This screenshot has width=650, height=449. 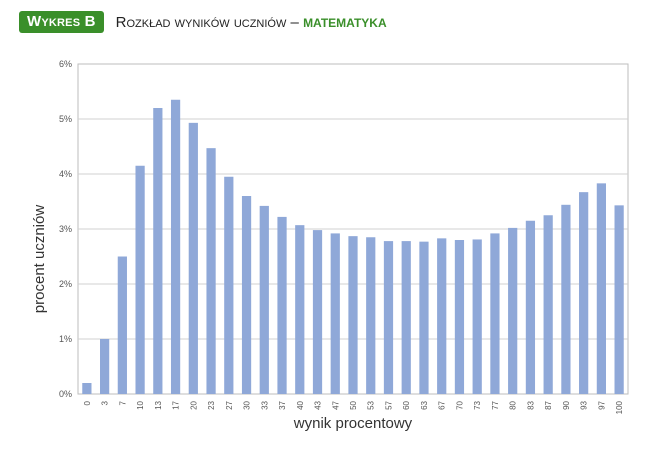 I want to click on x-tick-label: 57, so click(x=388, y=404).